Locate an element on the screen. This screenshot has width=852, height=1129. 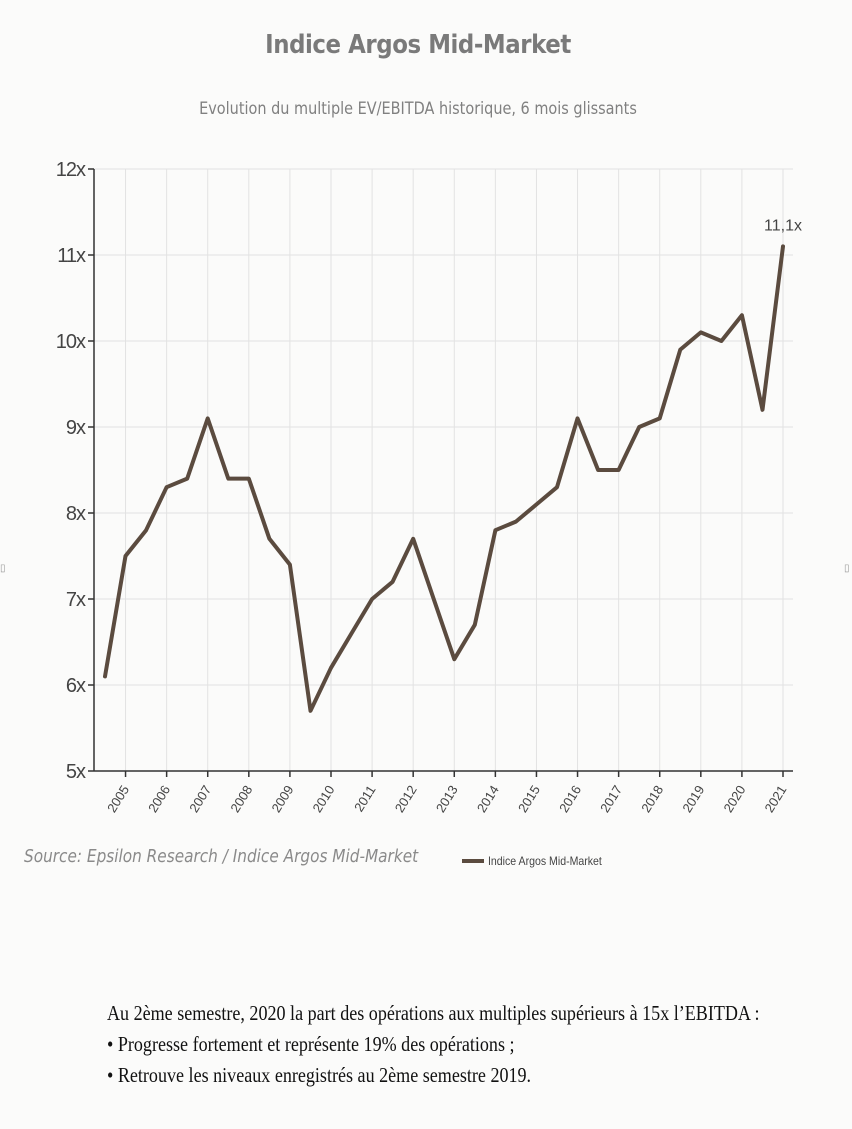
x-tick-label: 2014 is located at coordinates (488, 799).